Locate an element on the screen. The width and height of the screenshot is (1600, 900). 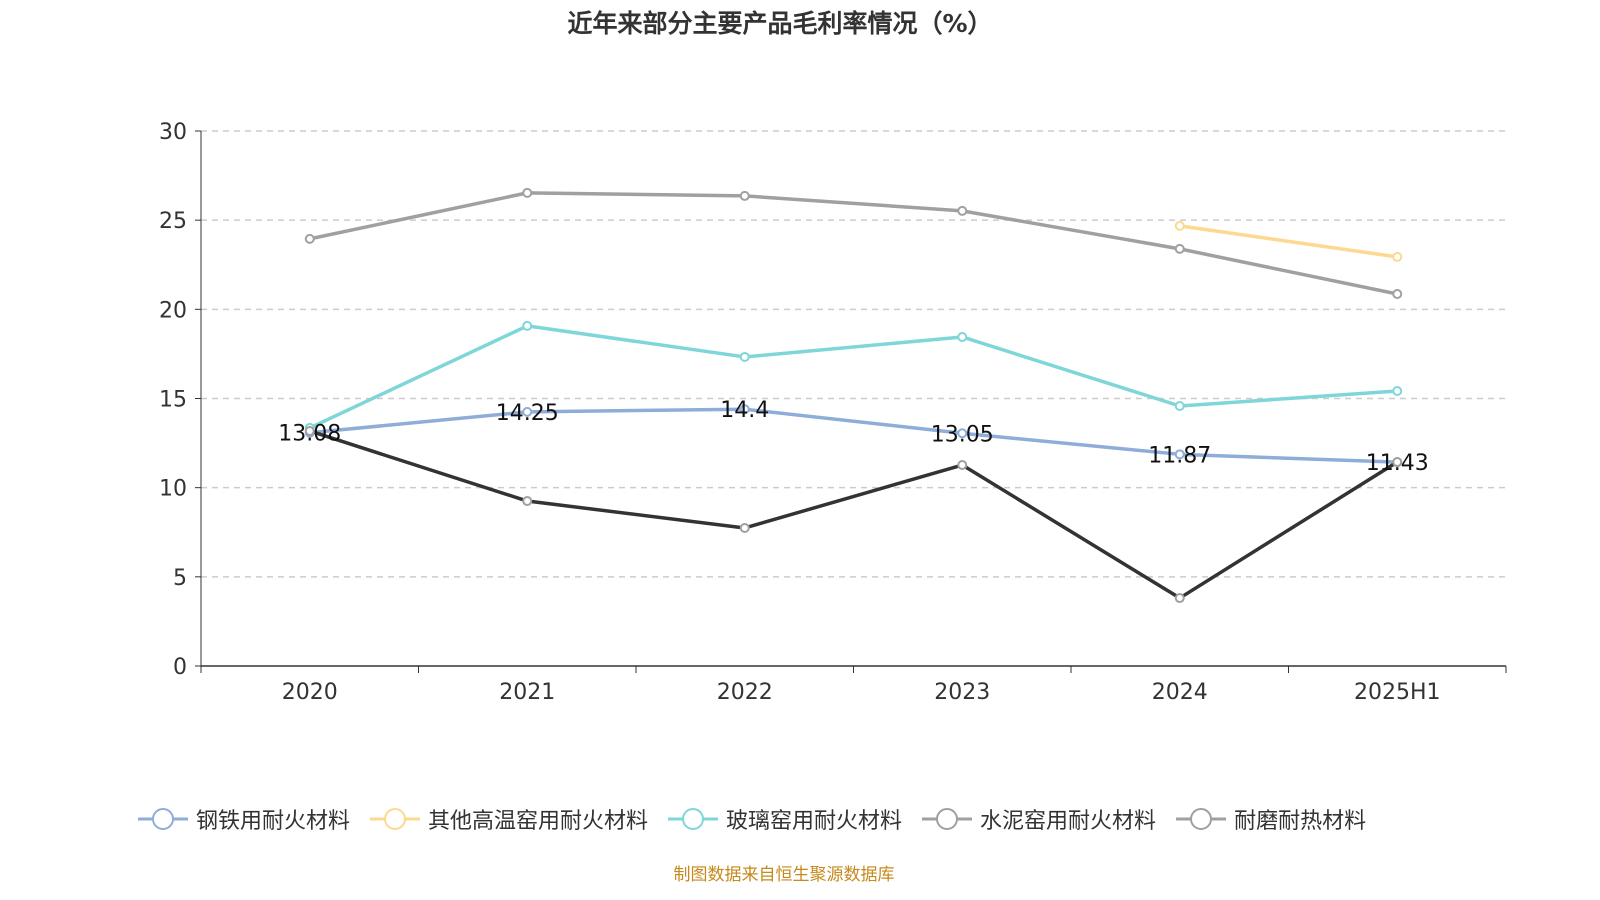
legend-item: 钢铁用耐火材料 is located at coordinates (244, 819).